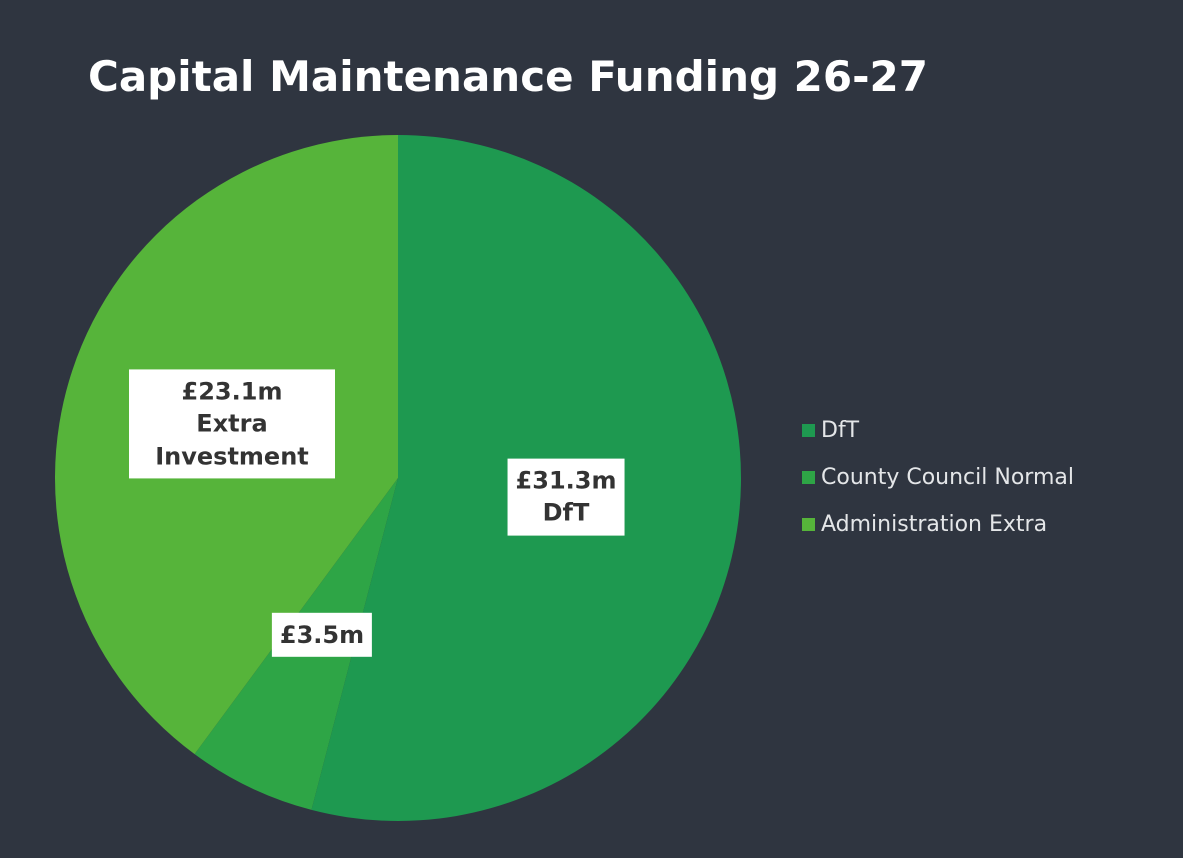 The height and width of the screenshot is (858, 1183). Describe the element at coordinates (840, 430) in the screenshot. I see `legend-label: DfT` at that location.